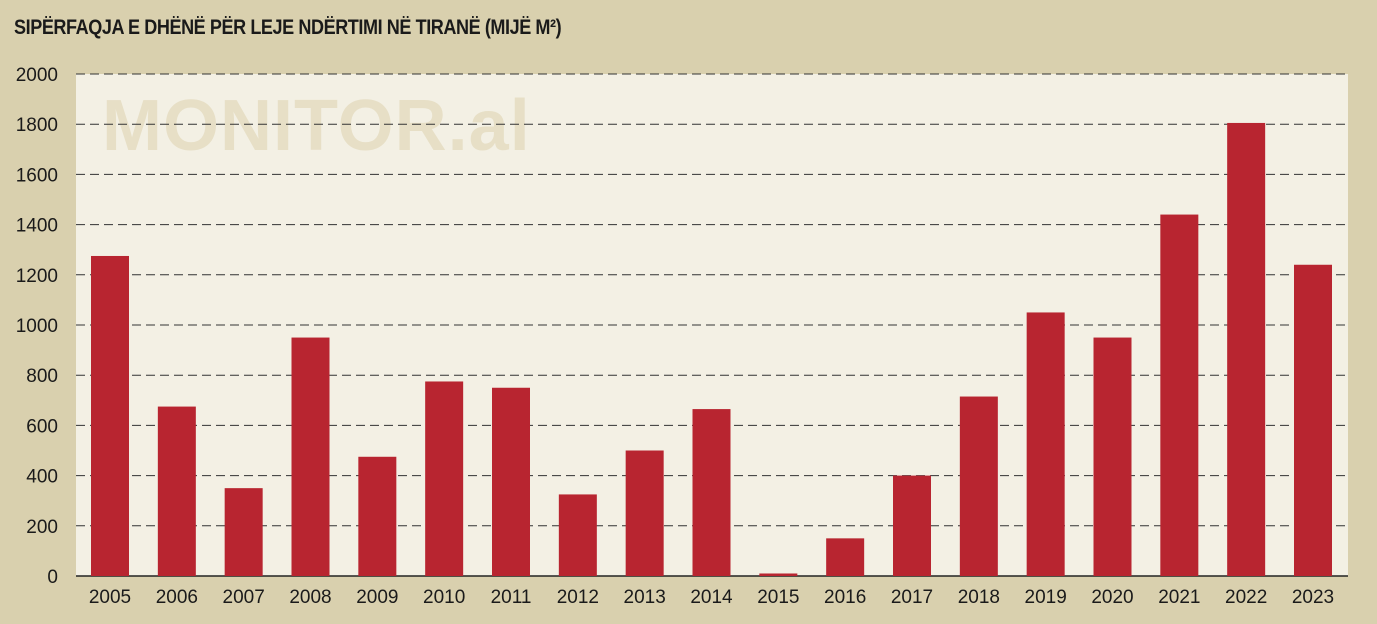 This screenshot has width=1377, height=624. I want to click on y-tick-label: 1400, so click(37, 226).